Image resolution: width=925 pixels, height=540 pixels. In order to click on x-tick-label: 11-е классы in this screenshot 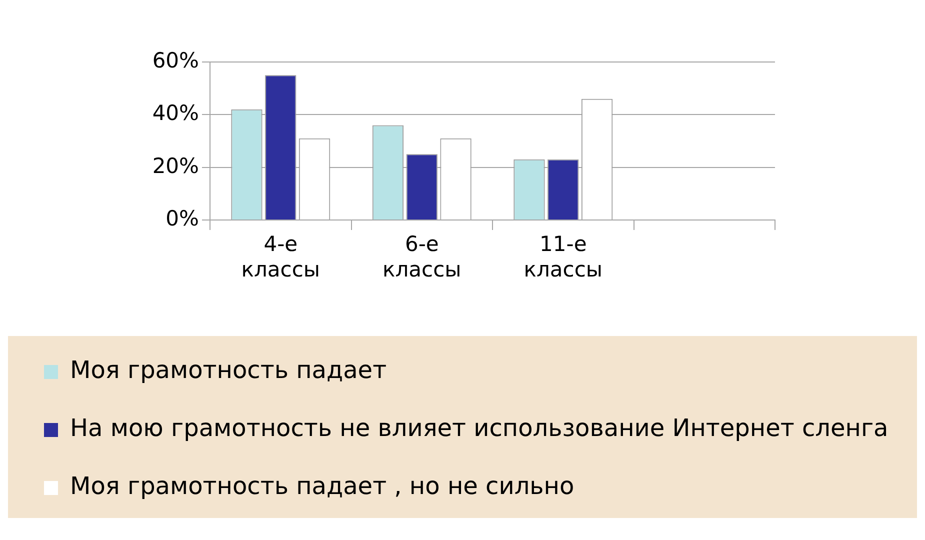, I will do `click(563, 257)`.